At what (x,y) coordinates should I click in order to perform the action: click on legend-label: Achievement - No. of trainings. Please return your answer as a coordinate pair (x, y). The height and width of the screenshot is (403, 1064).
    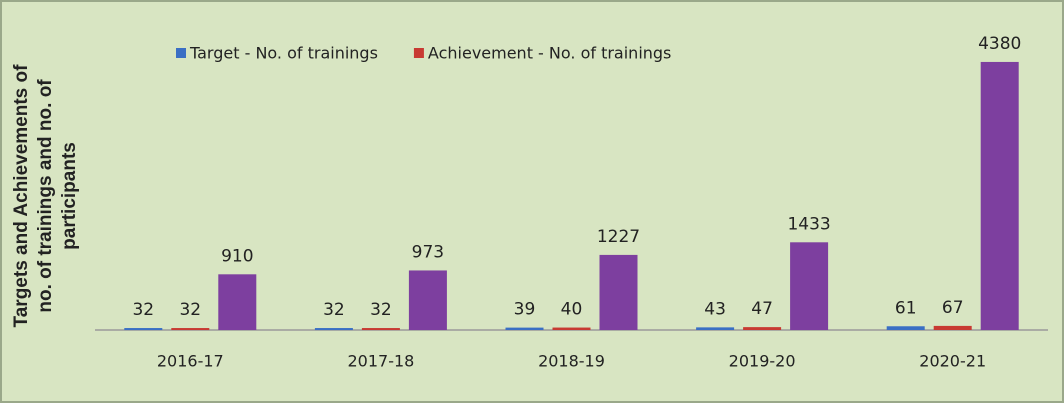
    Looking at the image, I should click on (549, 53).